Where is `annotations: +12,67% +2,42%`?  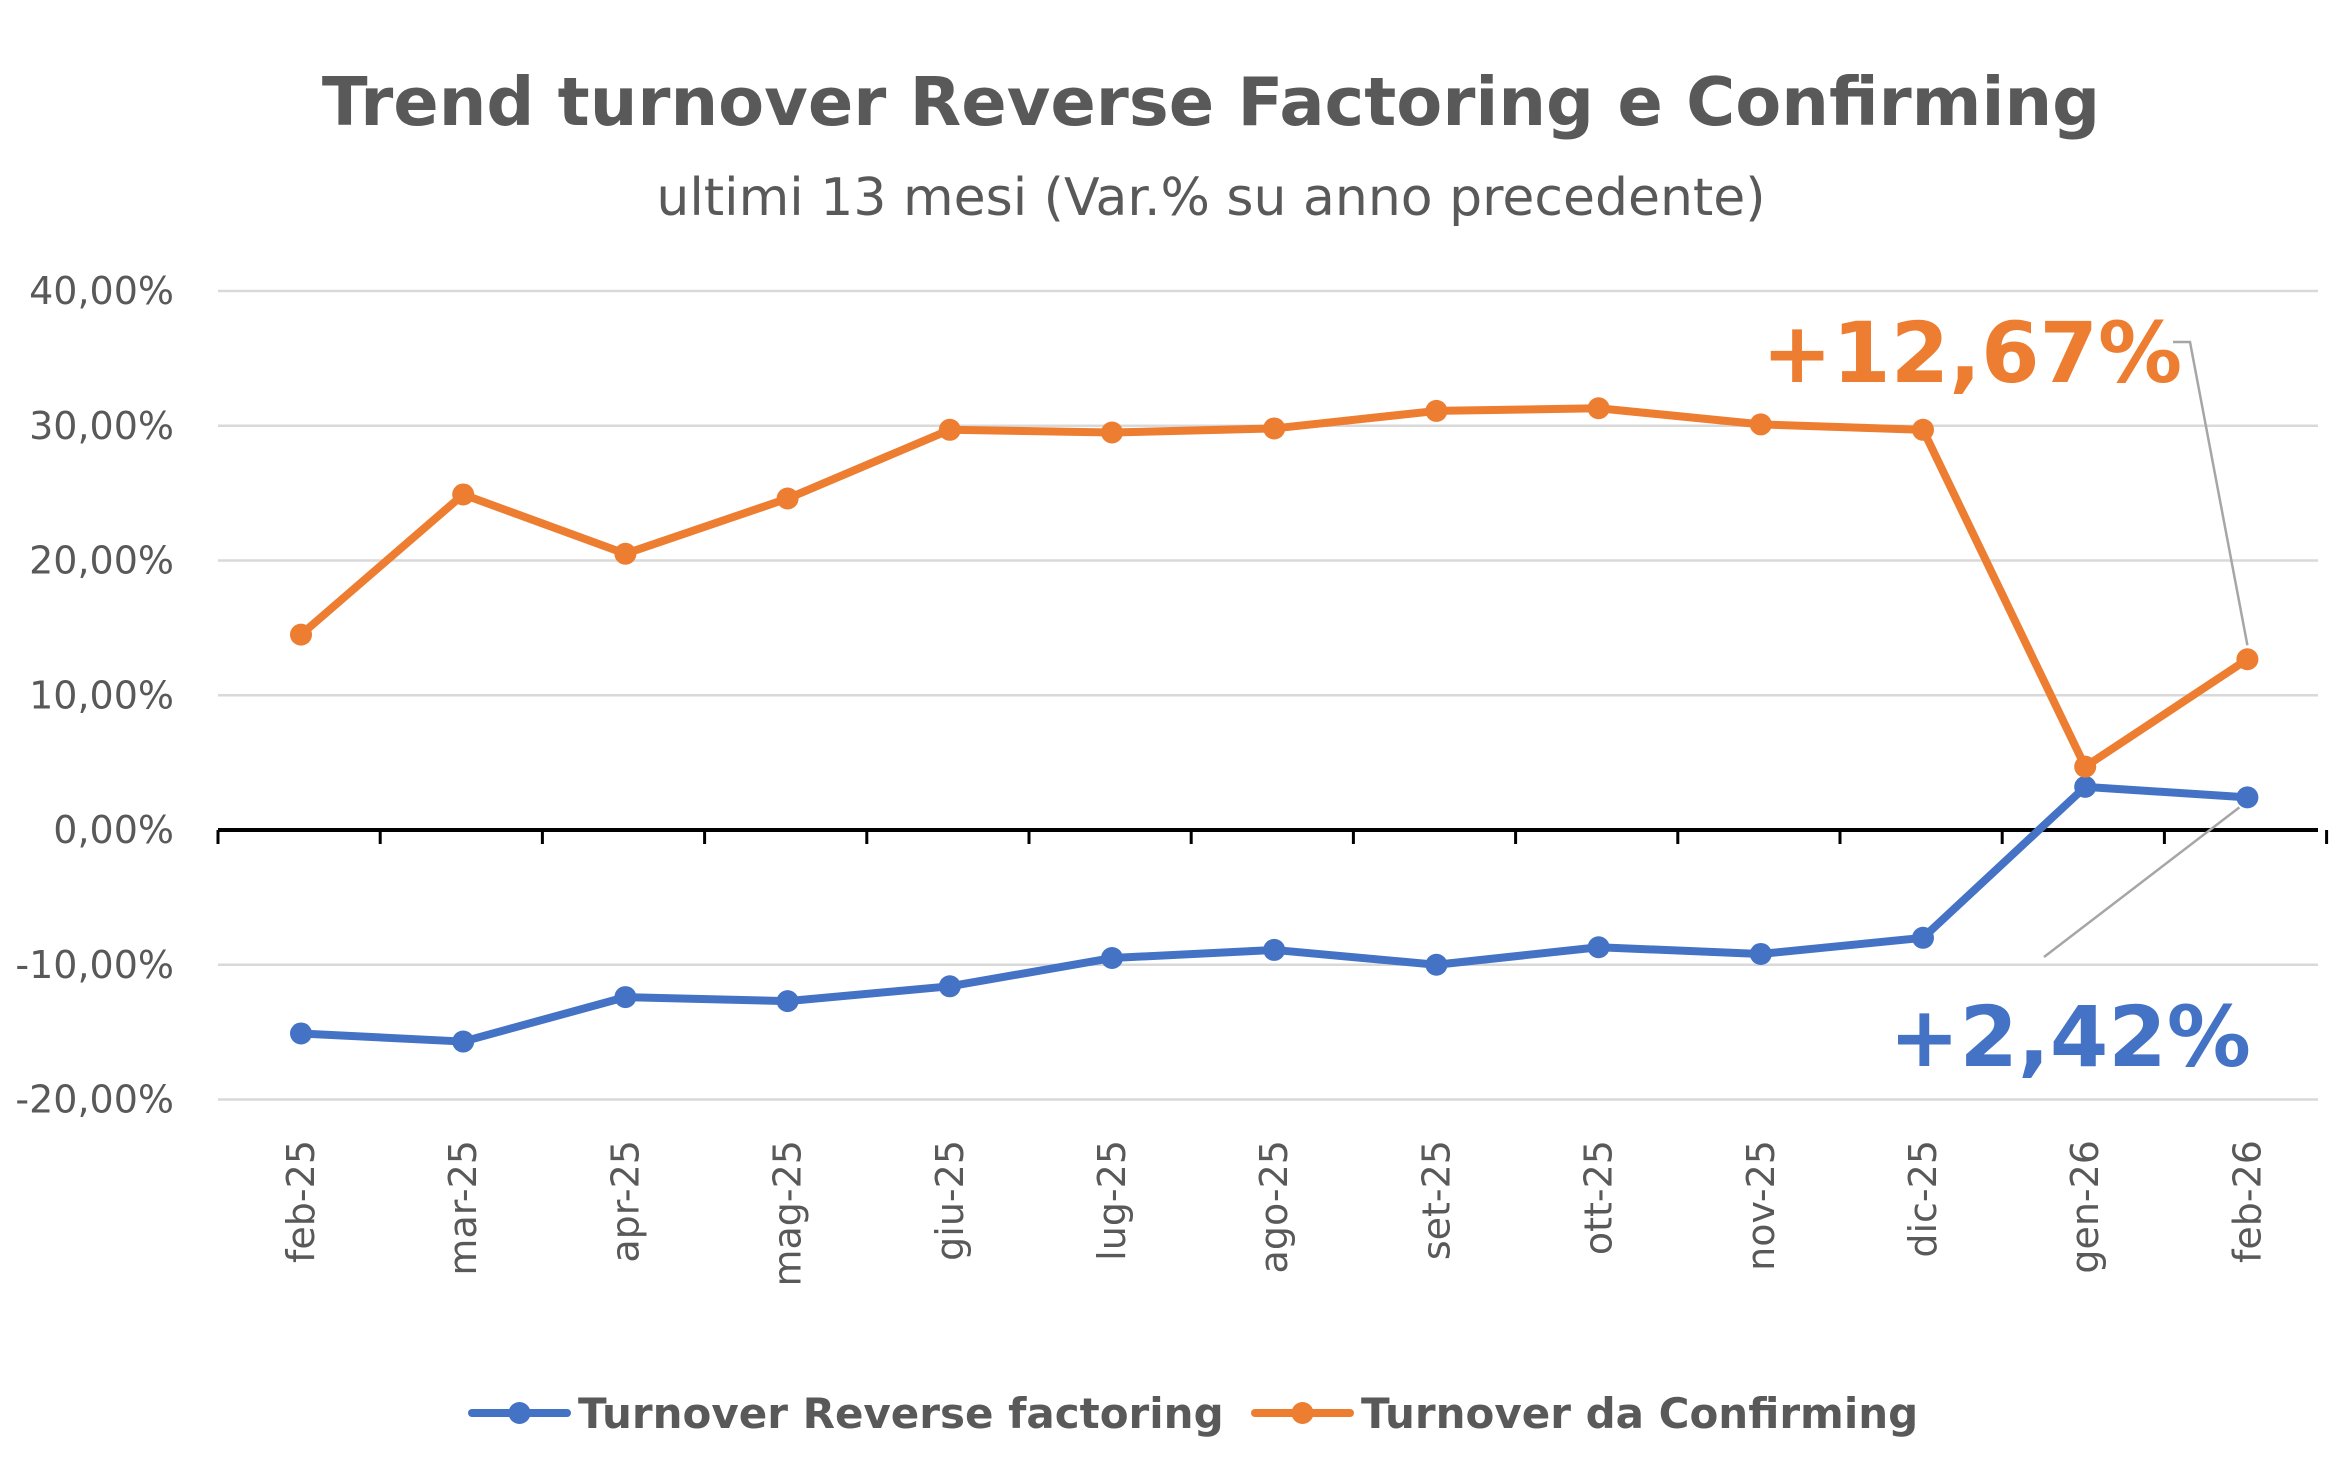 annotations: +12,67% +2,42% is located at coordinates (2006, 695).